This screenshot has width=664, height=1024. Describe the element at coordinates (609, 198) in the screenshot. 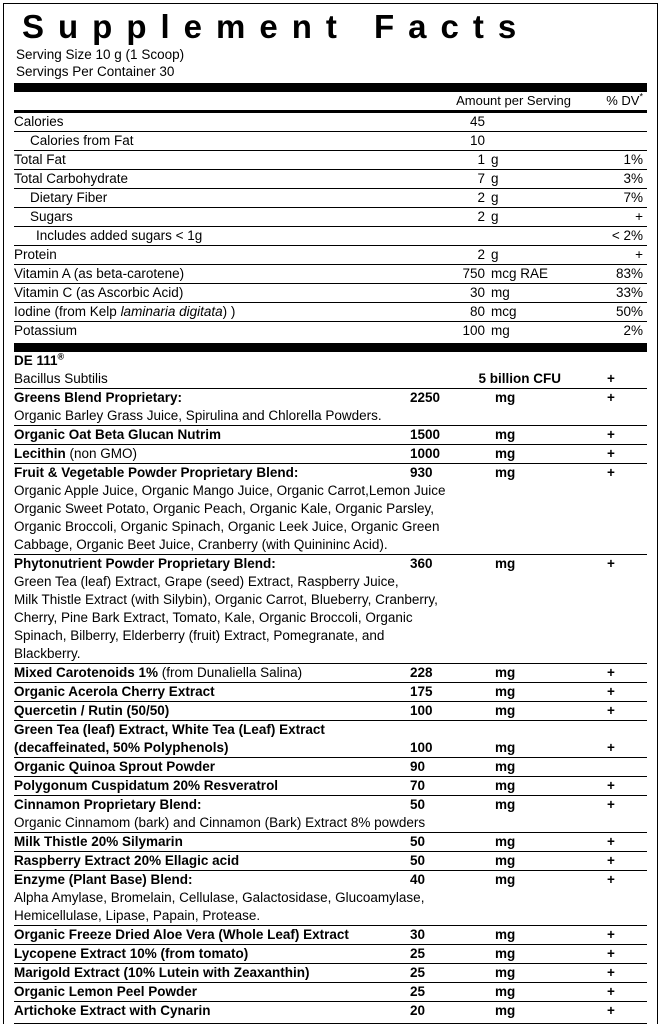

I see `nutrient-daily-value: 7%` at that location.